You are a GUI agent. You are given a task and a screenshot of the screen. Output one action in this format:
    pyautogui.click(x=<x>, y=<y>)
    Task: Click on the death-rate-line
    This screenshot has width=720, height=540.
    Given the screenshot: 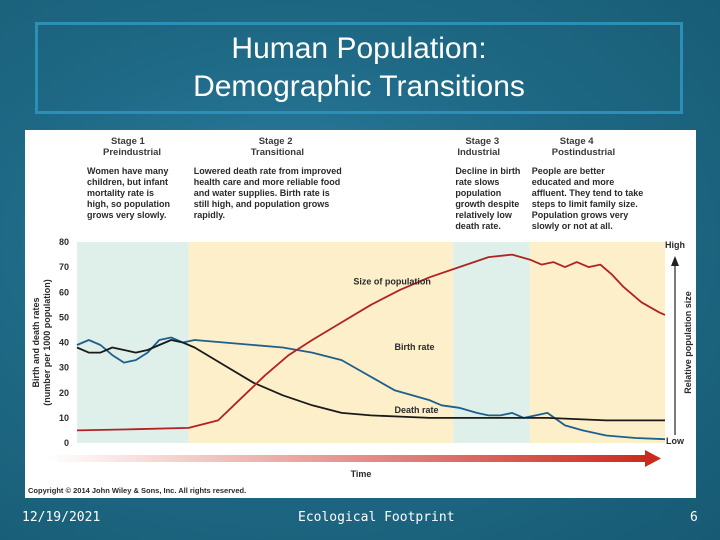 What is the action you would take?
    pyautogui.click(x=370, y=380)
    